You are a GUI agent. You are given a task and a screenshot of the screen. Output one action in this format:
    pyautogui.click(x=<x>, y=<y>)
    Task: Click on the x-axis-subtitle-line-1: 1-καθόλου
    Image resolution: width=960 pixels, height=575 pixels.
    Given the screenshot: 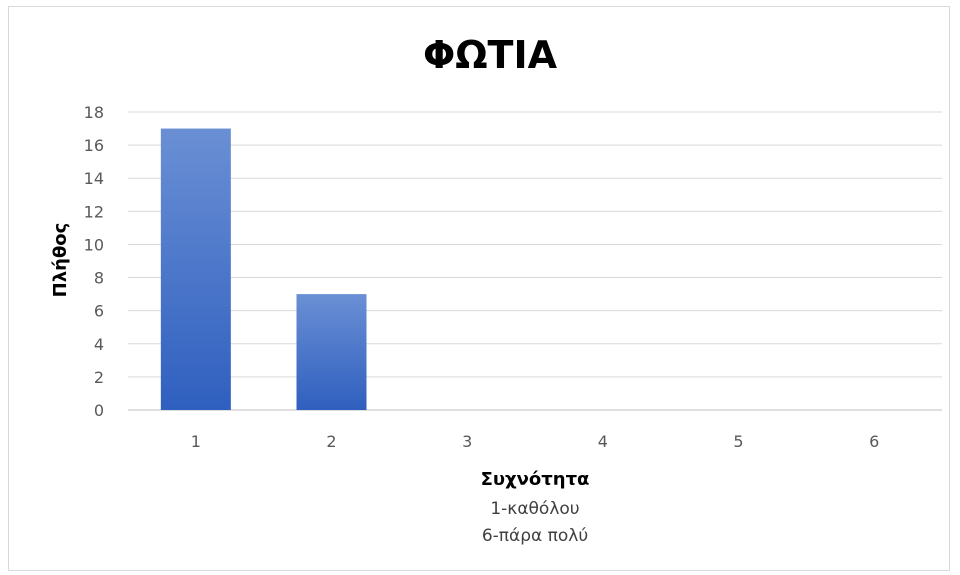 What is the action you would take?
    pyautogui.click(x=534, y=509)
    